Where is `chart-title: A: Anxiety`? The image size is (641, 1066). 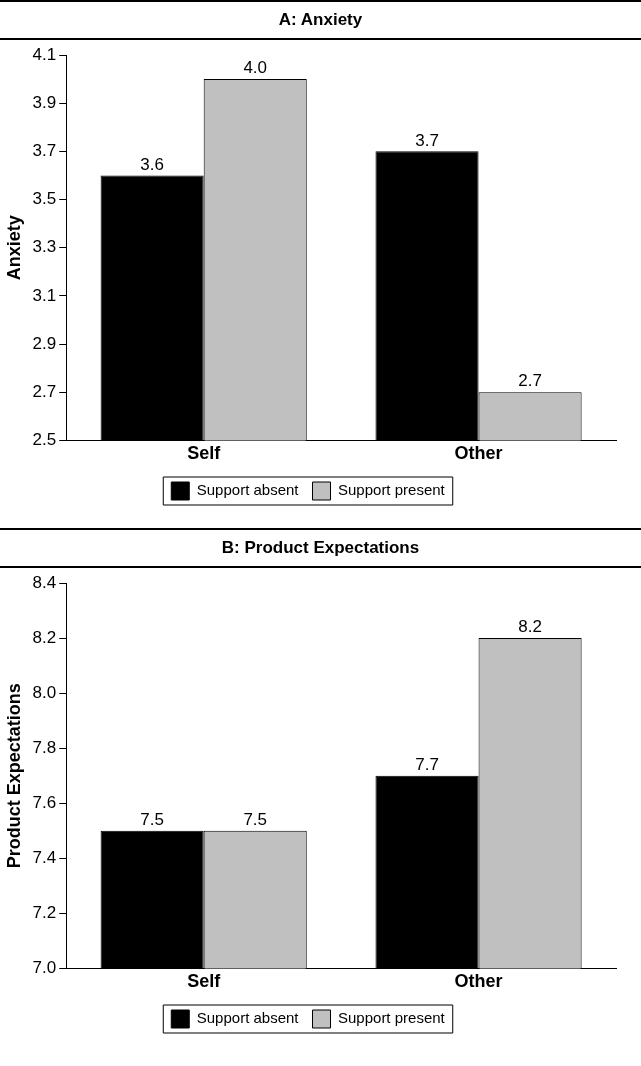 chart-title: A: Anxiety is located at coordinates (320, 20).